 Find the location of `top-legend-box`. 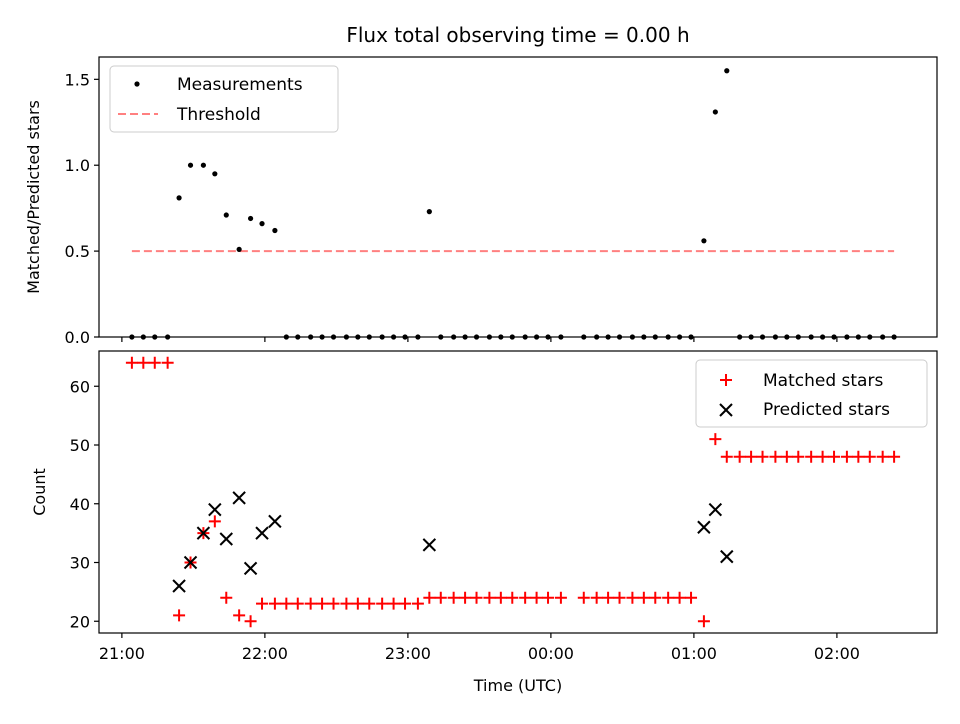

top-legend-box is located at coordinates (224, 99).